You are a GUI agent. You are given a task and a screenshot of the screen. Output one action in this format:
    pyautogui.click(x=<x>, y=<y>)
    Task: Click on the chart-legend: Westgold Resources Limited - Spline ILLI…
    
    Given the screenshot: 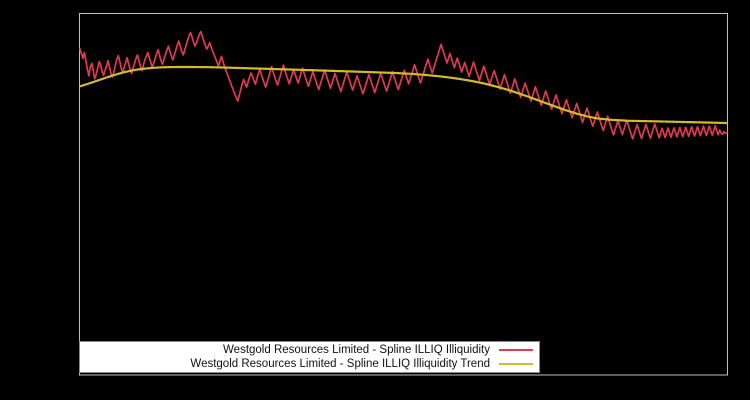 What is the action you would take?
    pyautogui.click(x=309, y=357)
    